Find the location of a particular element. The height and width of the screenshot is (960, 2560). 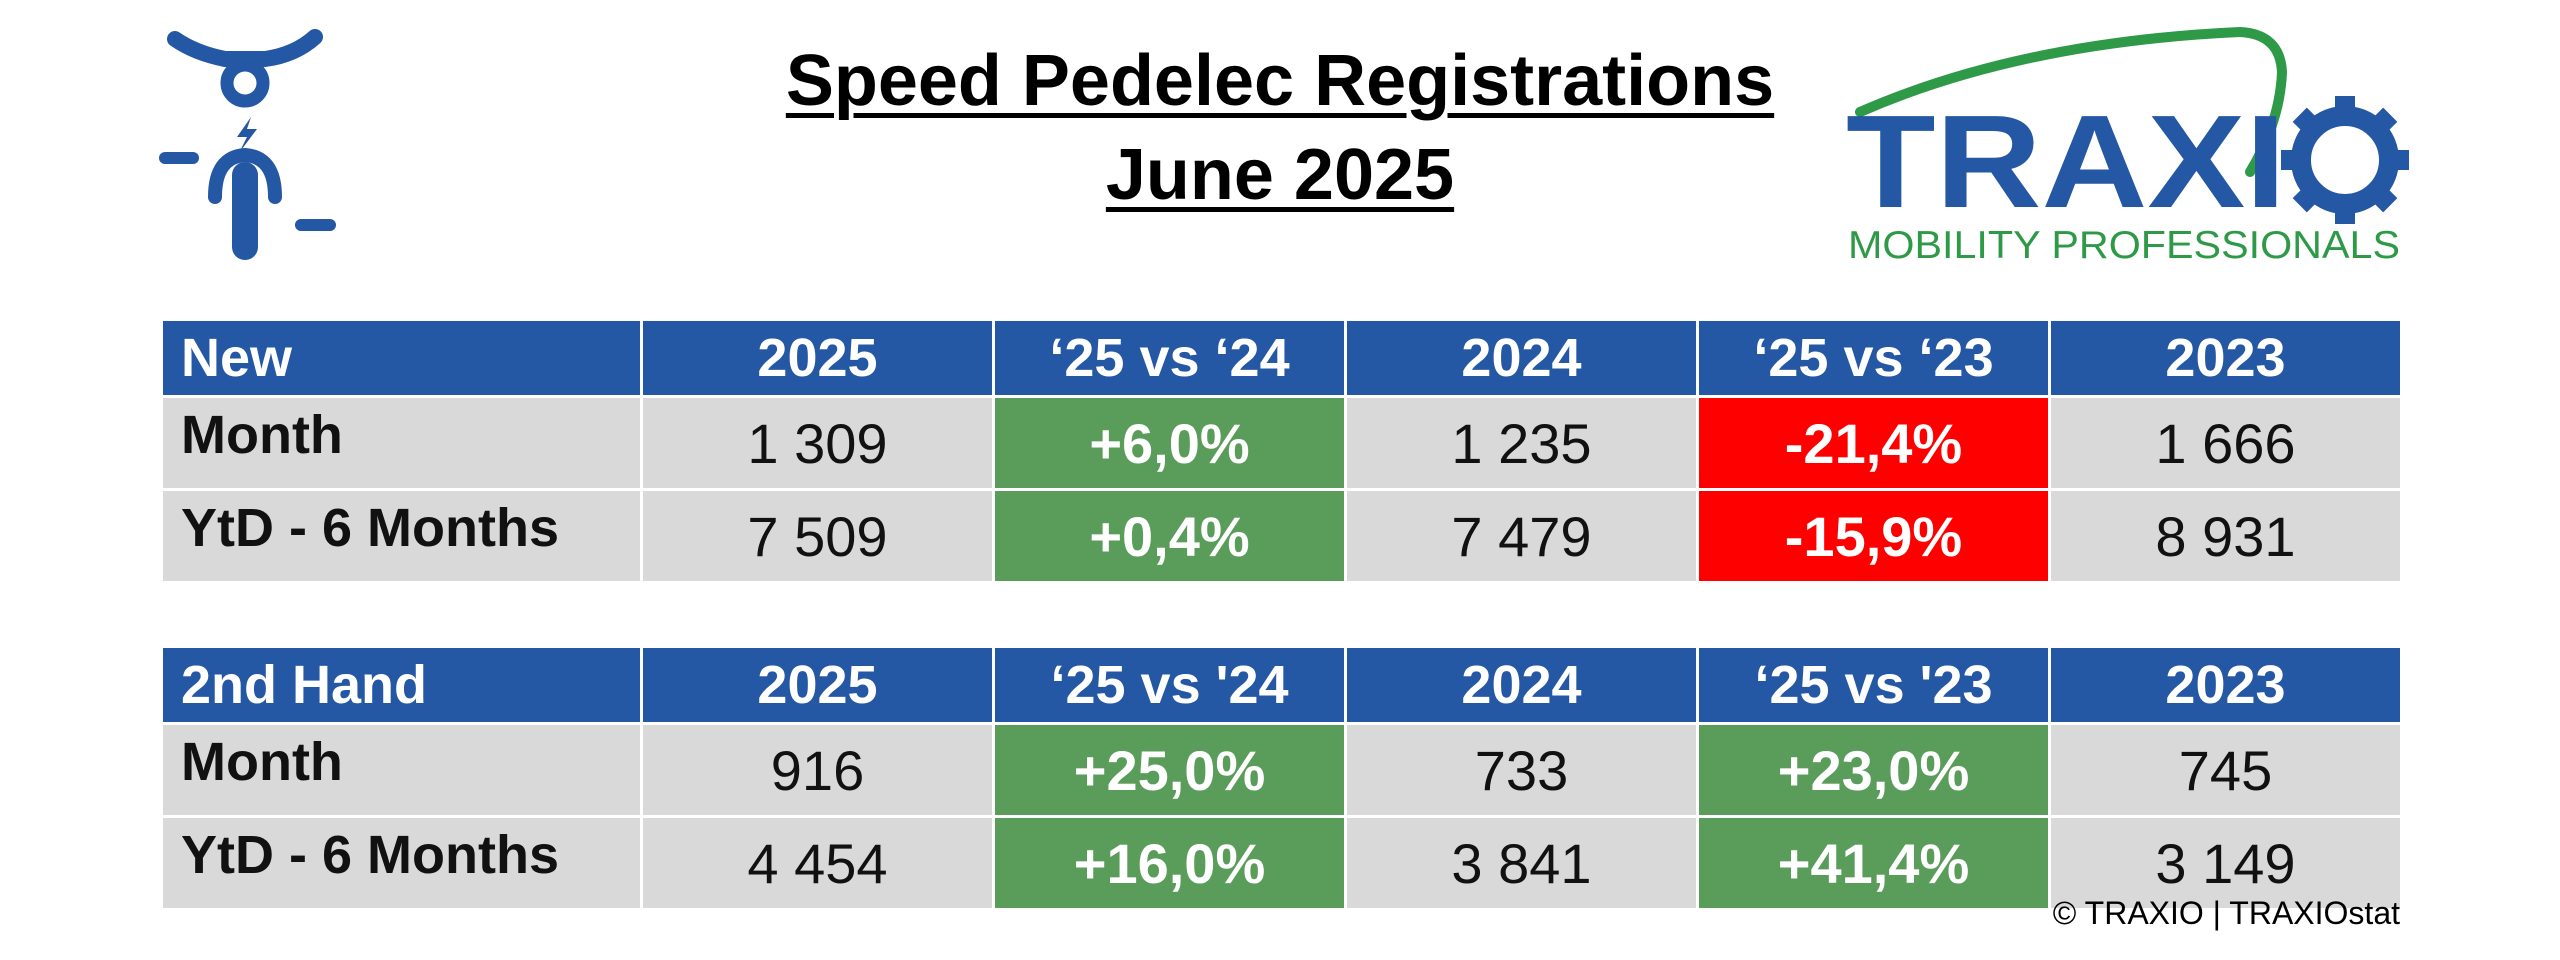

value-2025: 1 309 is located at coordinates (817, 443).